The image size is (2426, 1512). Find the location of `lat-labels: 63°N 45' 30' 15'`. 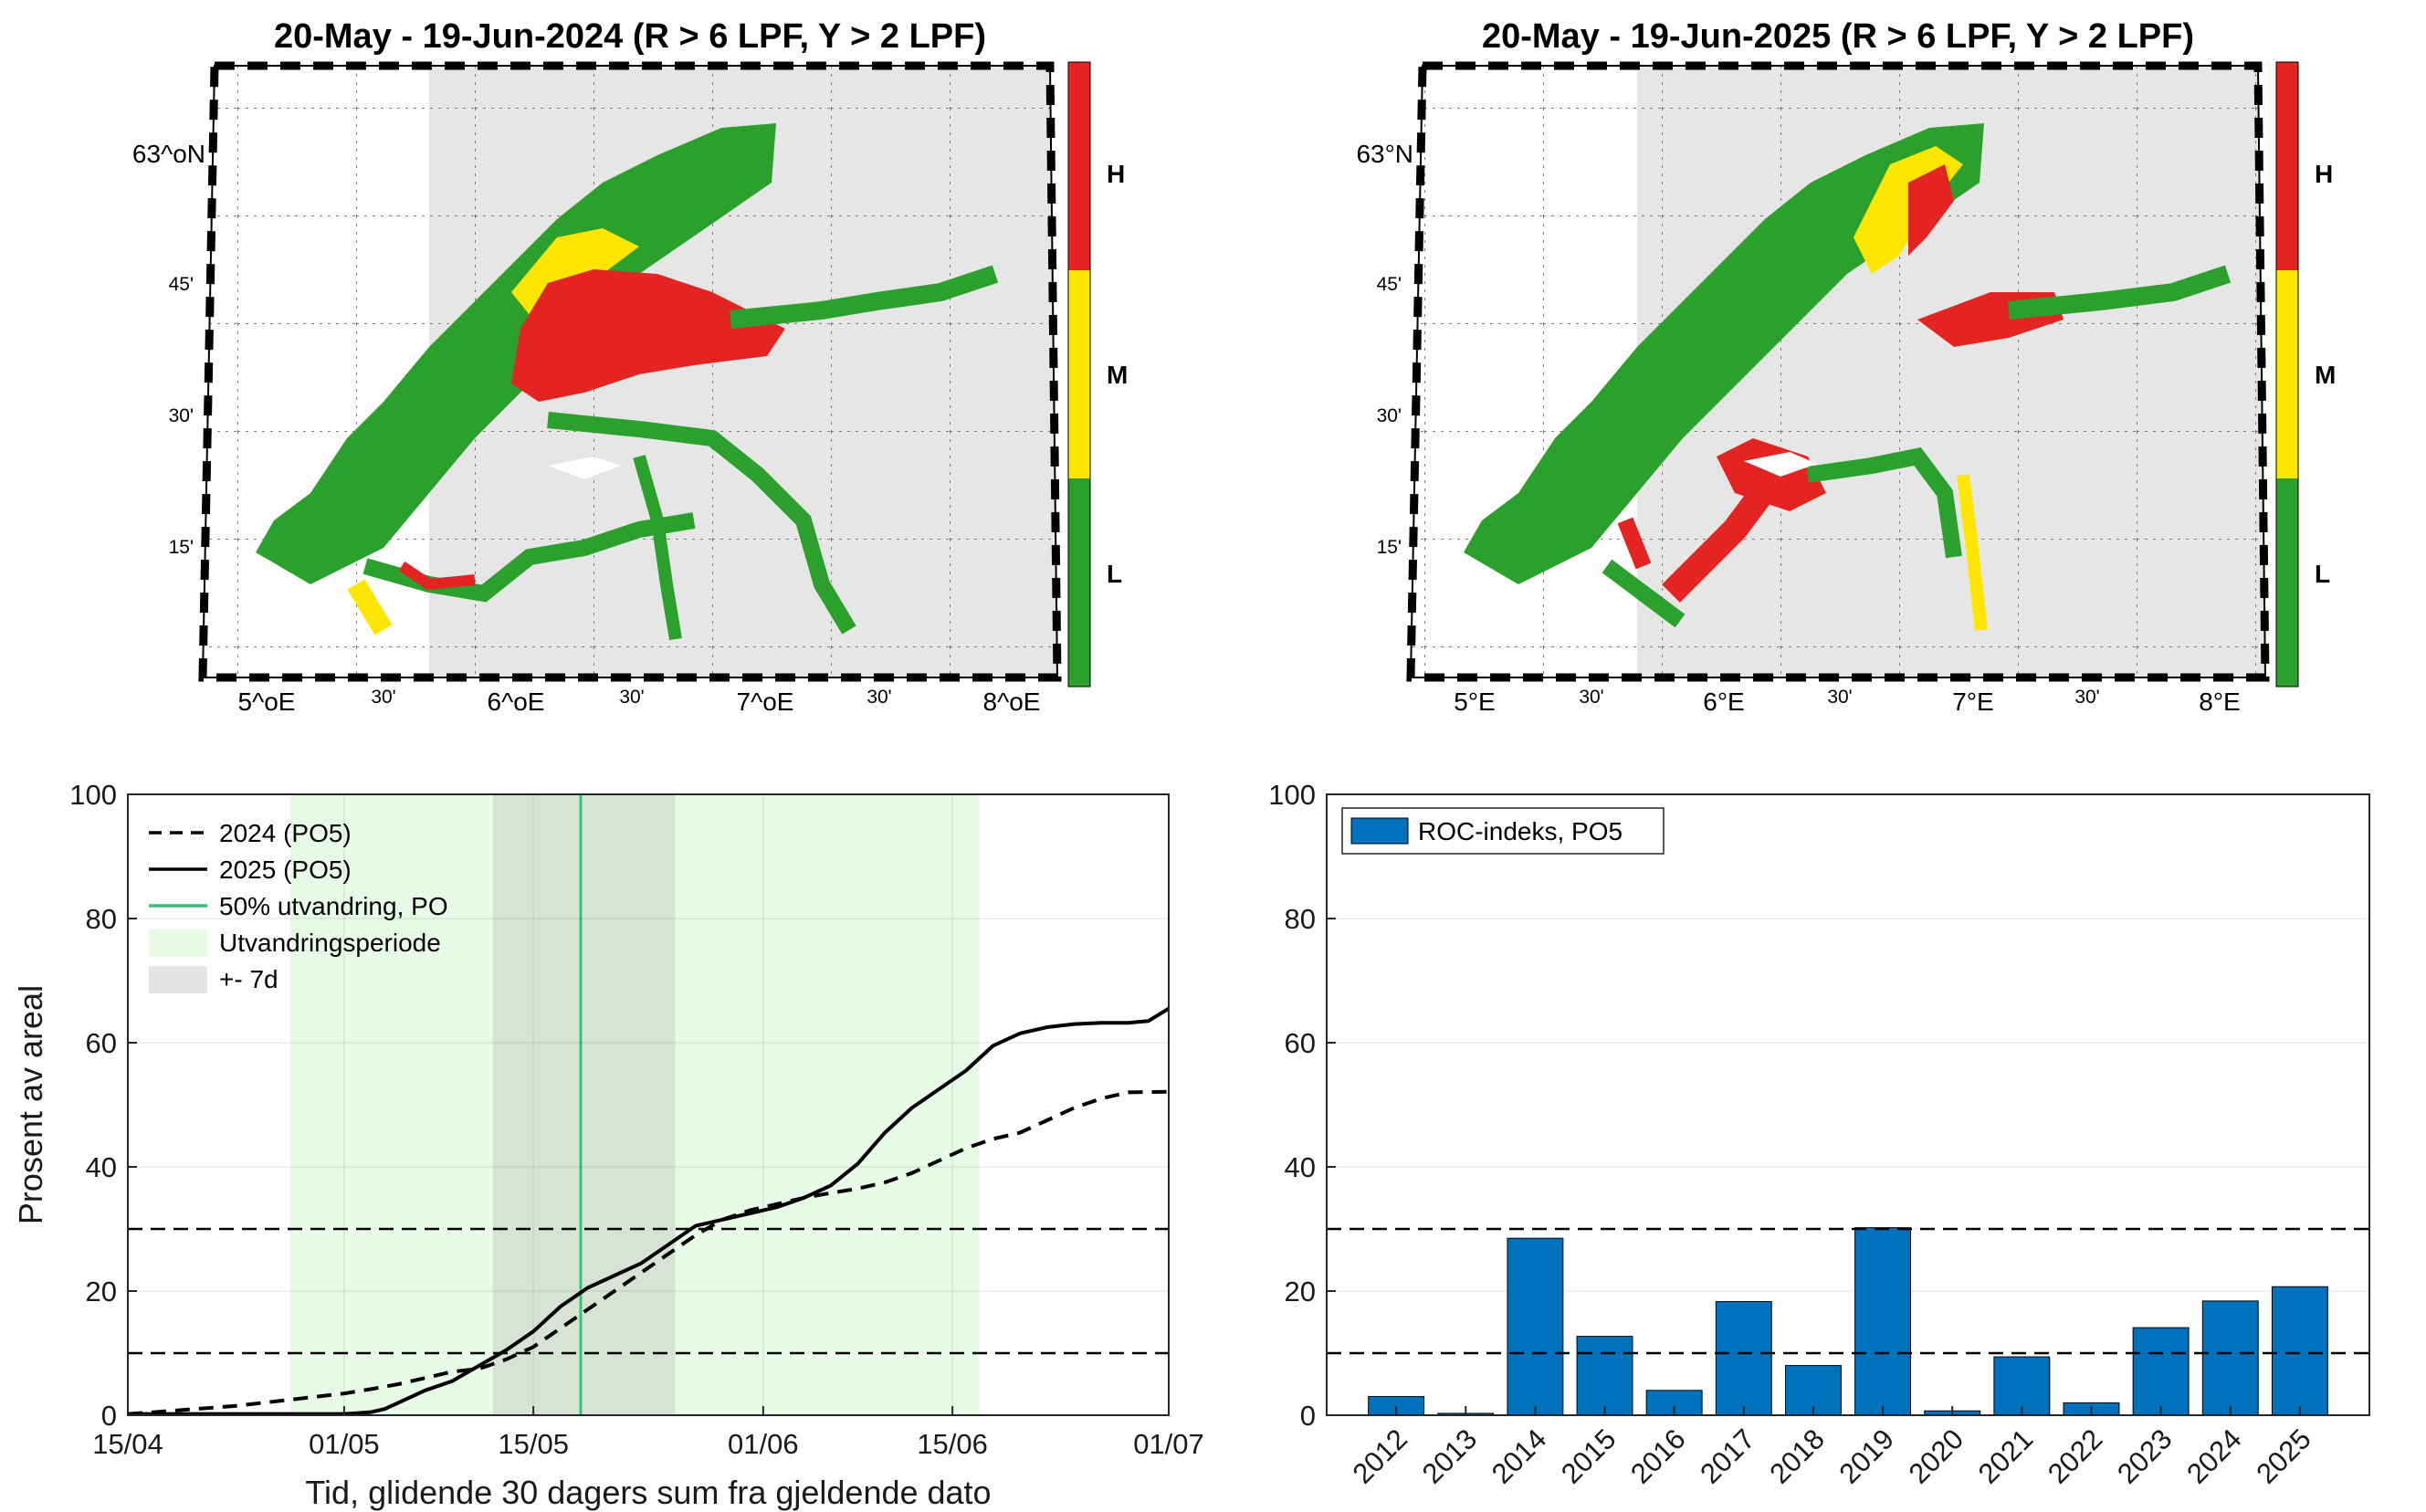

lat-labels: 63°N 45' 30' 15' is located at coordinates (1384, 349).